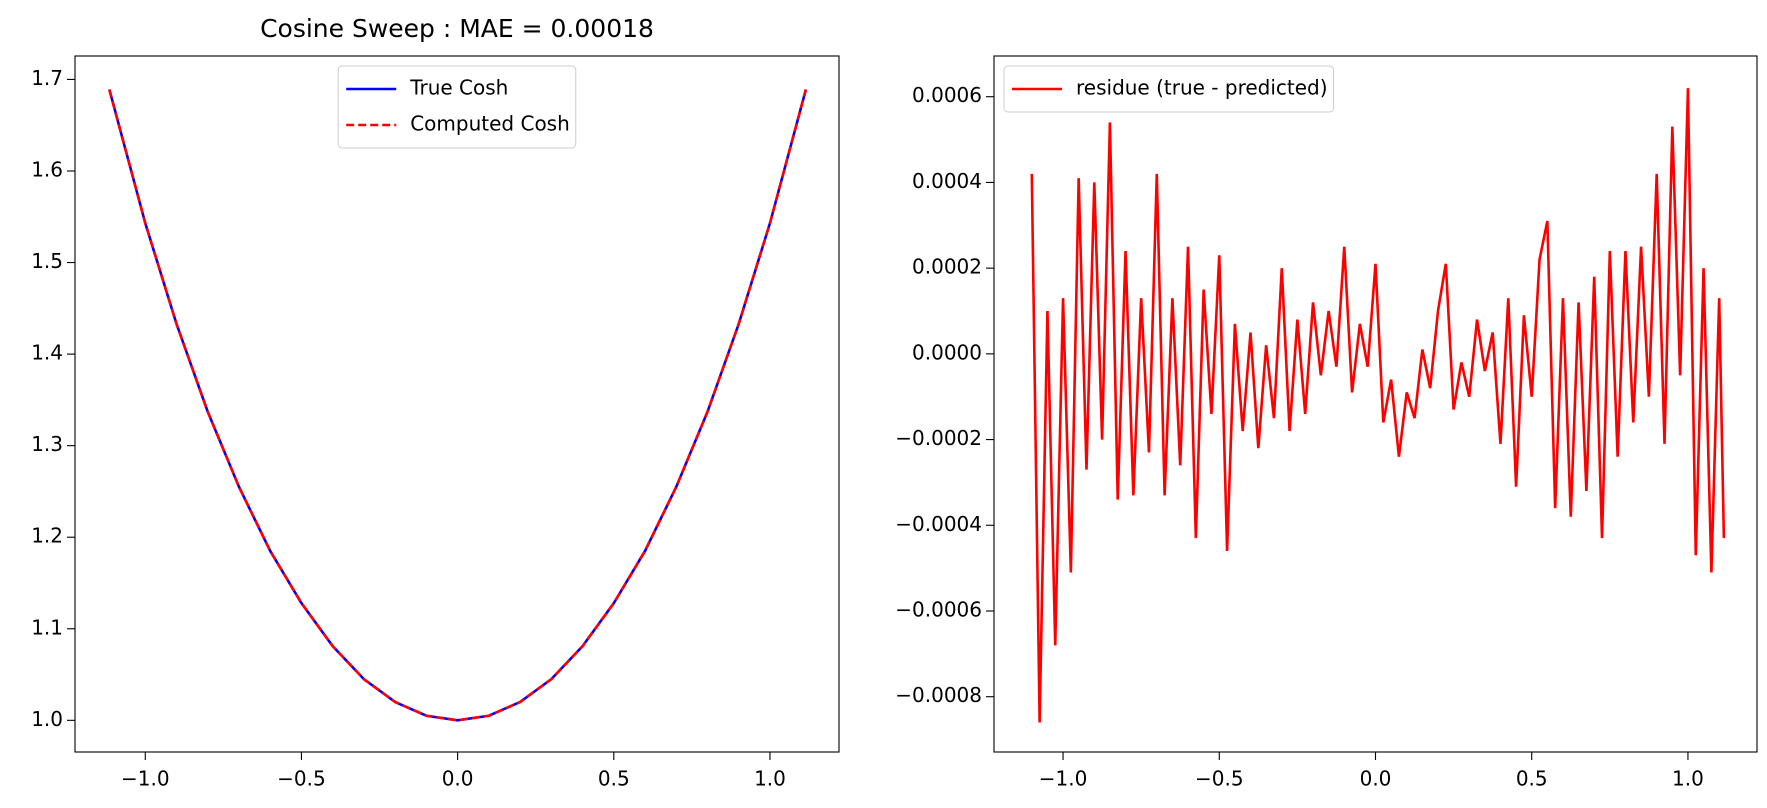 This screenshot has height=808, width=1767. Describe the element at coordinates (457, 28) in the screenshot. I see `chart-title: Cosine Sweep : MAE = 0.00018` at that location.